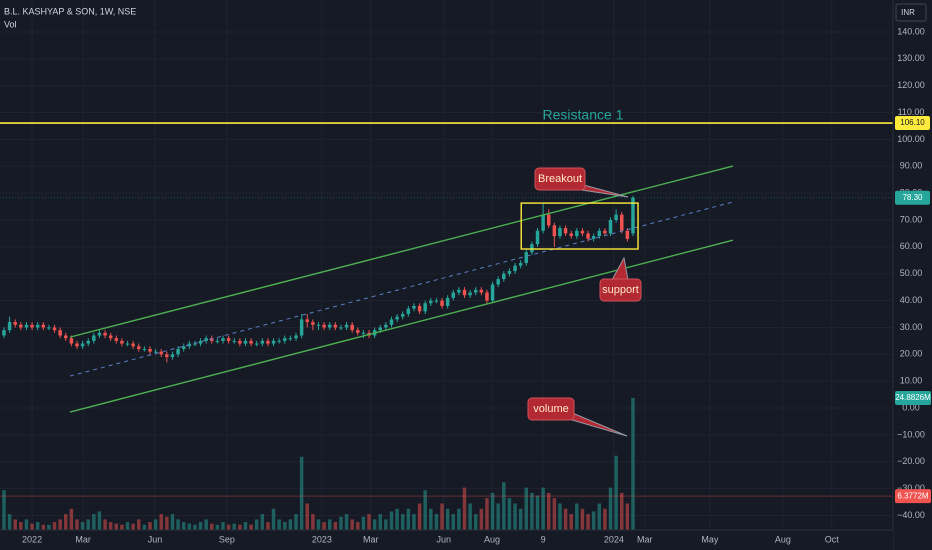 This screenshot has height=550, width=932. Describe the element at coordinates (912, 495) in the screenshot. I see `volume-ma-tag: 6.3772M` at that location.